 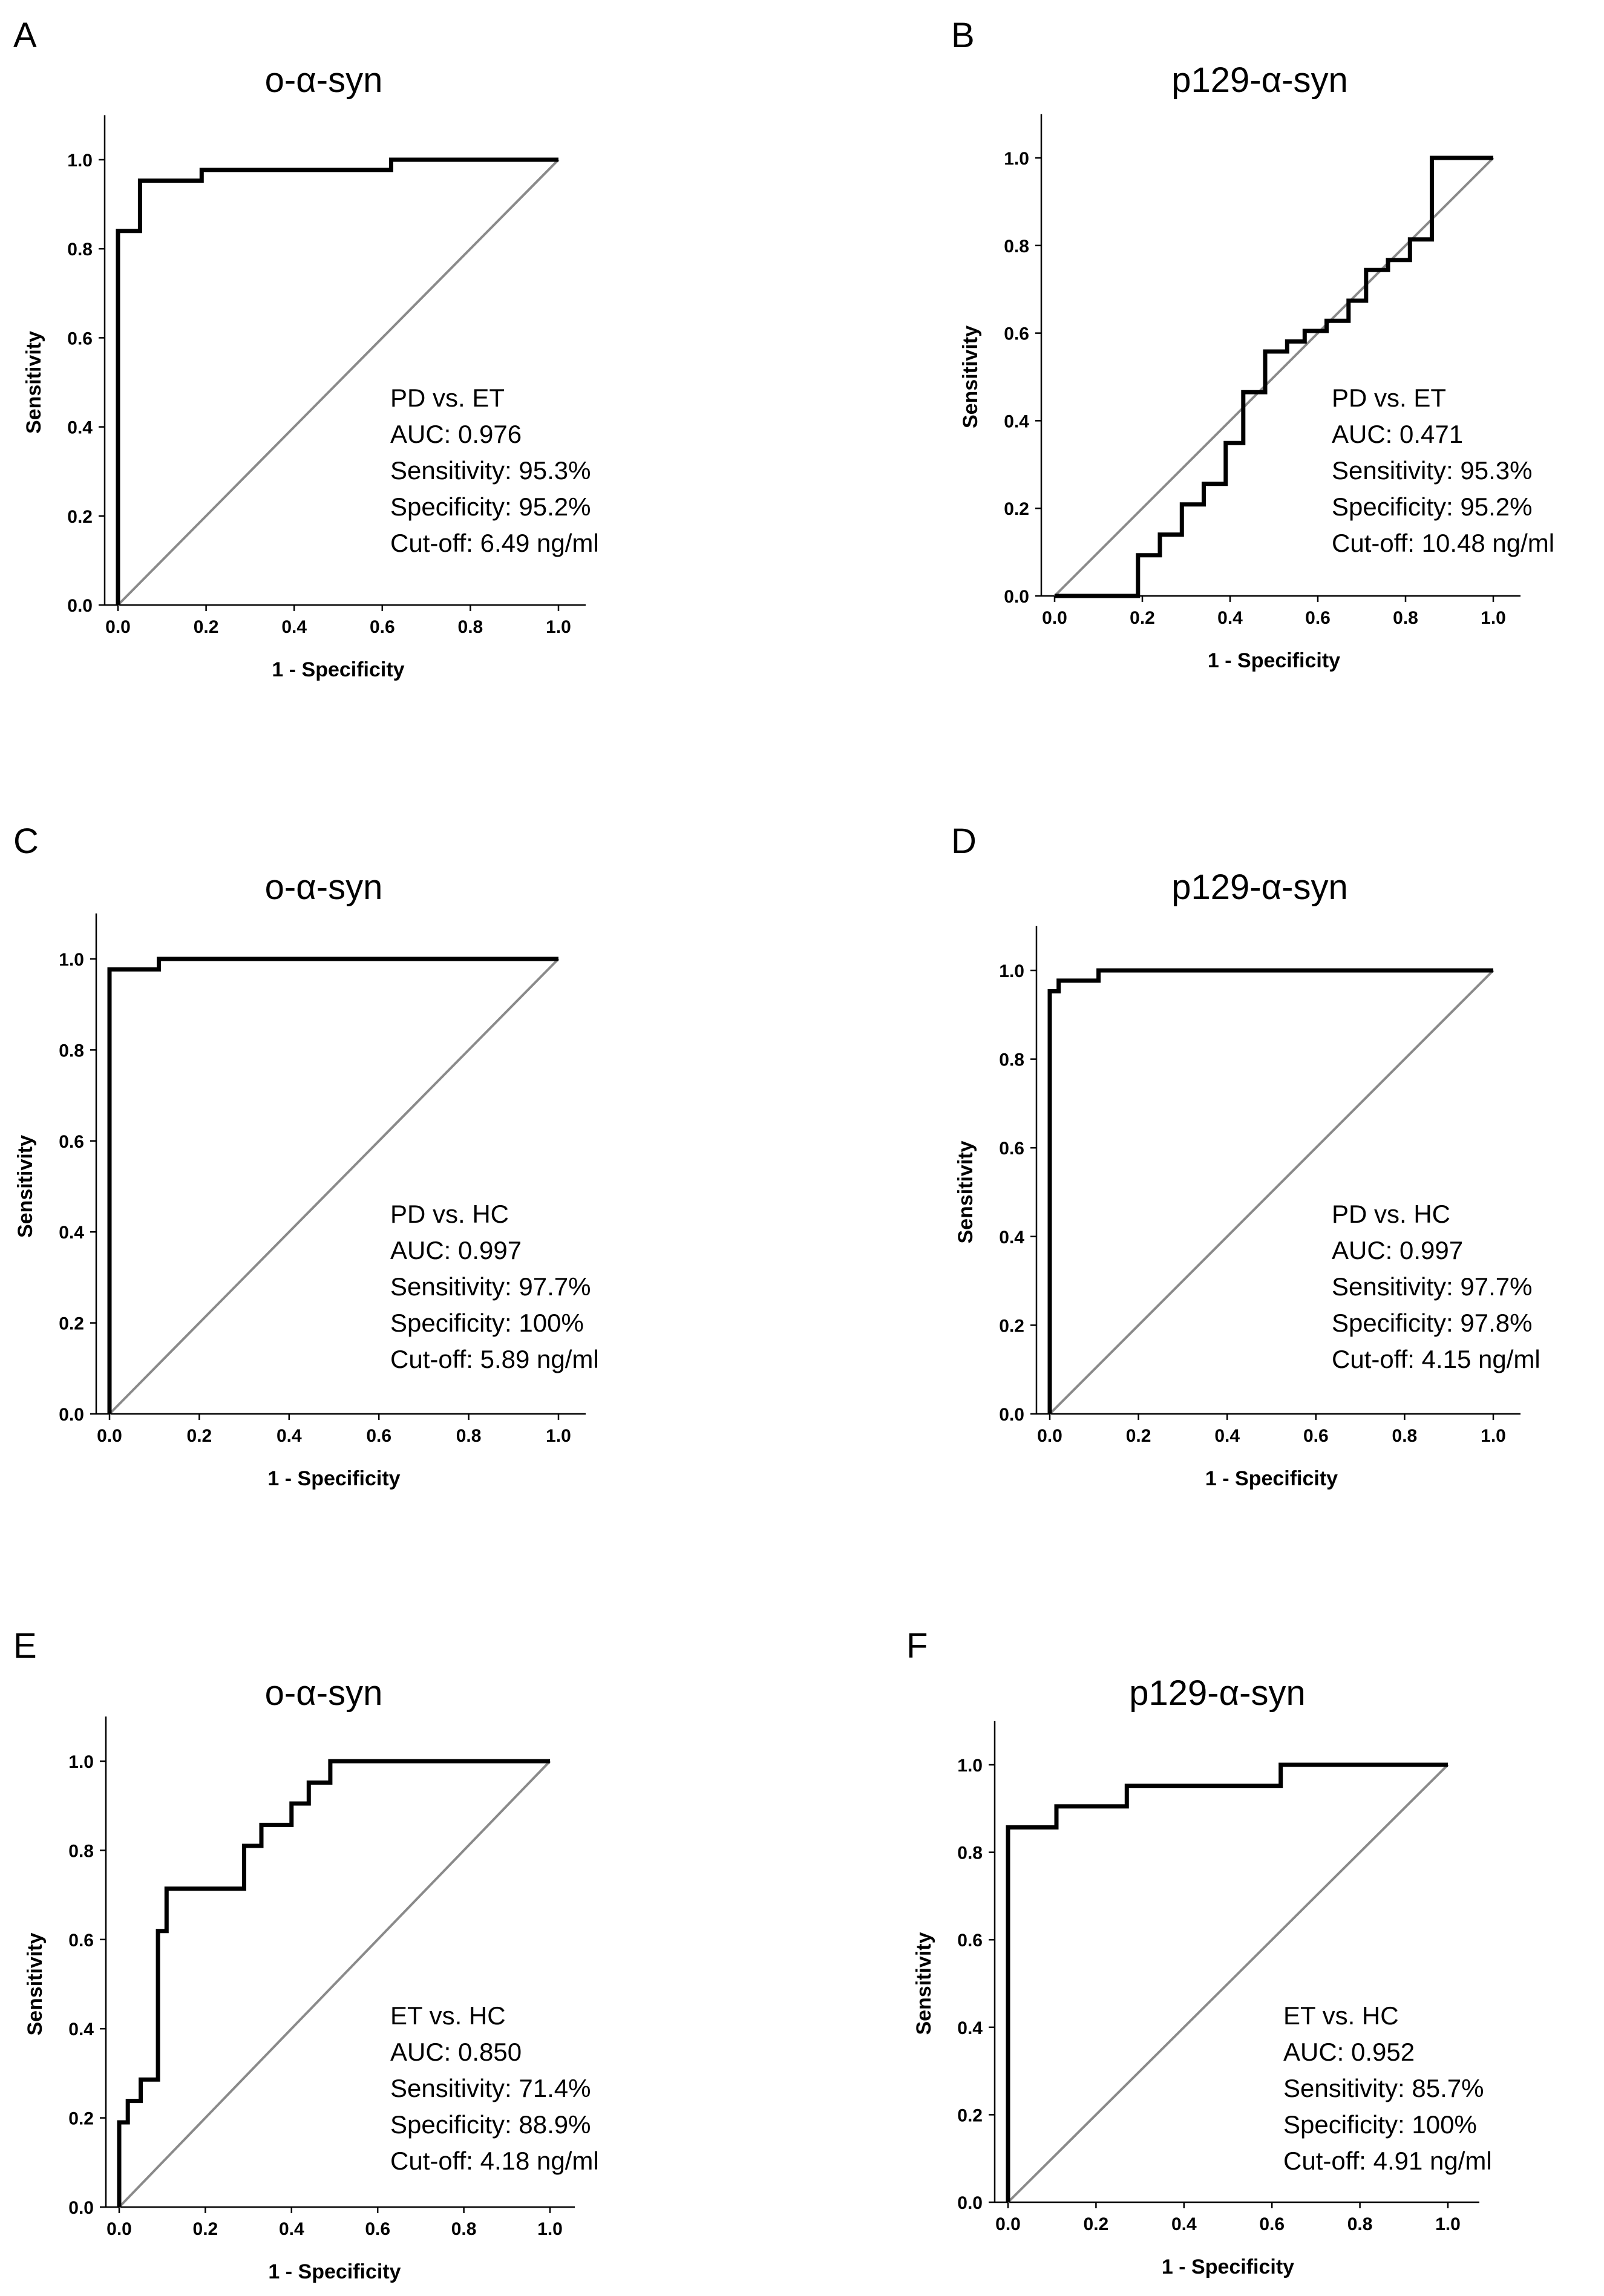 I want to click on y-tick-label-a: 0.8, so click(x=80, y=250).